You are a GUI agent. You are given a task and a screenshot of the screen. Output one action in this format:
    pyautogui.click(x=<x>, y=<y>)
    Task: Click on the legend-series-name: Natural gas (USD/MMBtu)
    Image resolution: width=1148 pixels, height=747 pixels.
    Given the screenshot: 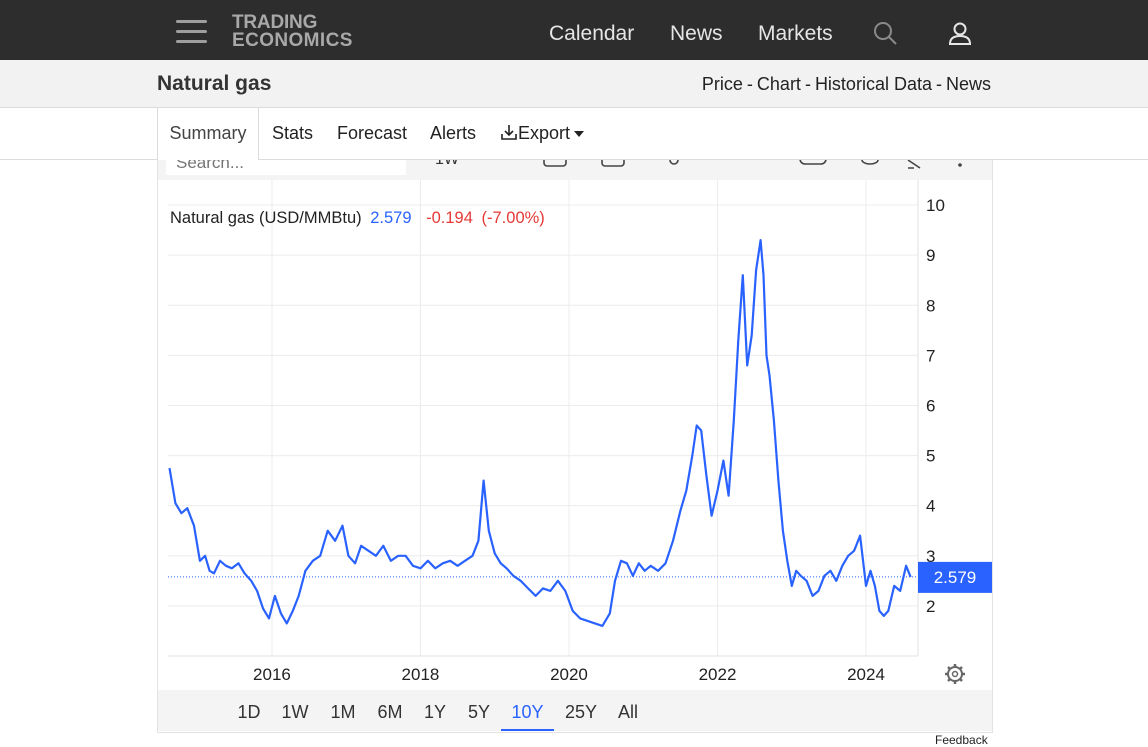 What is the action you would take?
    pyautogui.click(x=266, y=218)
    